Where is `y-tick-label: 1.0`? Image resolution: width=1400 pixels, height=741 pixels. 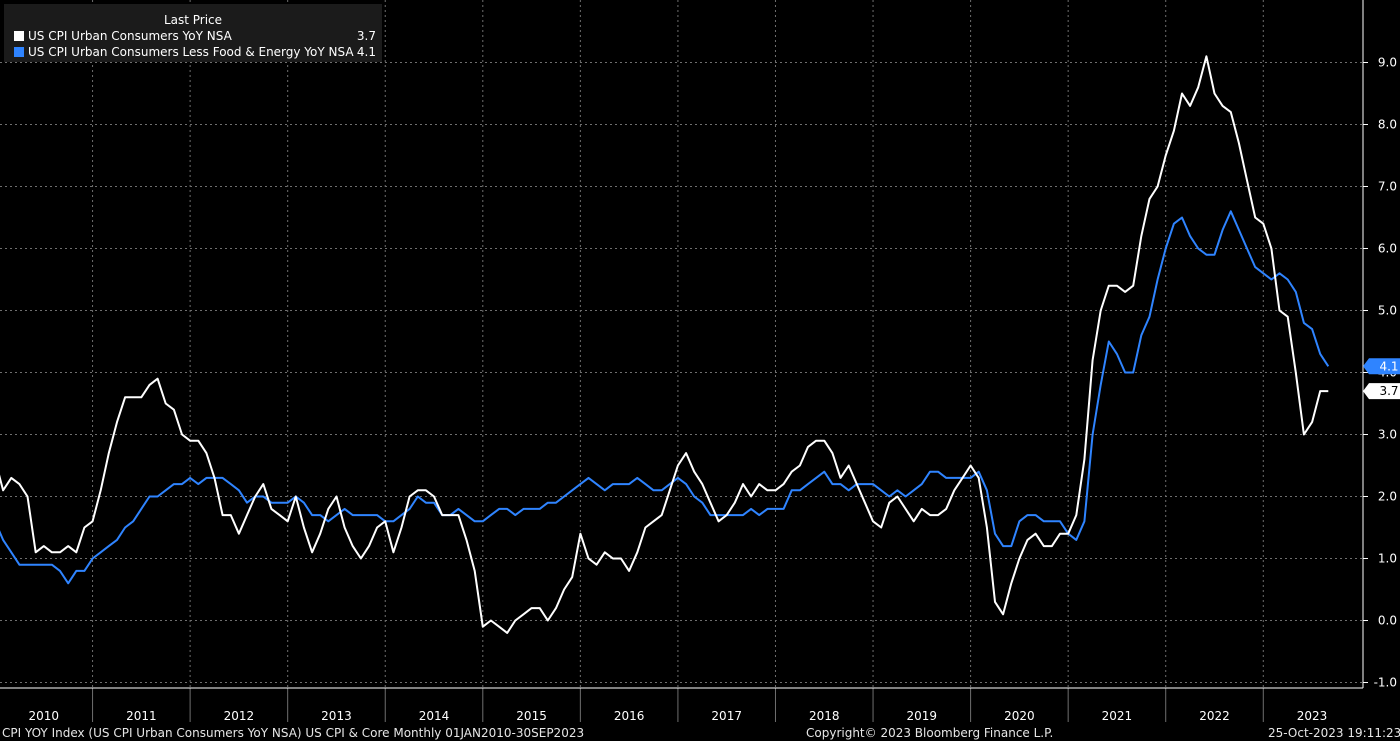
y-tick-label: 1.0 is located at coordinates (1387, 559).